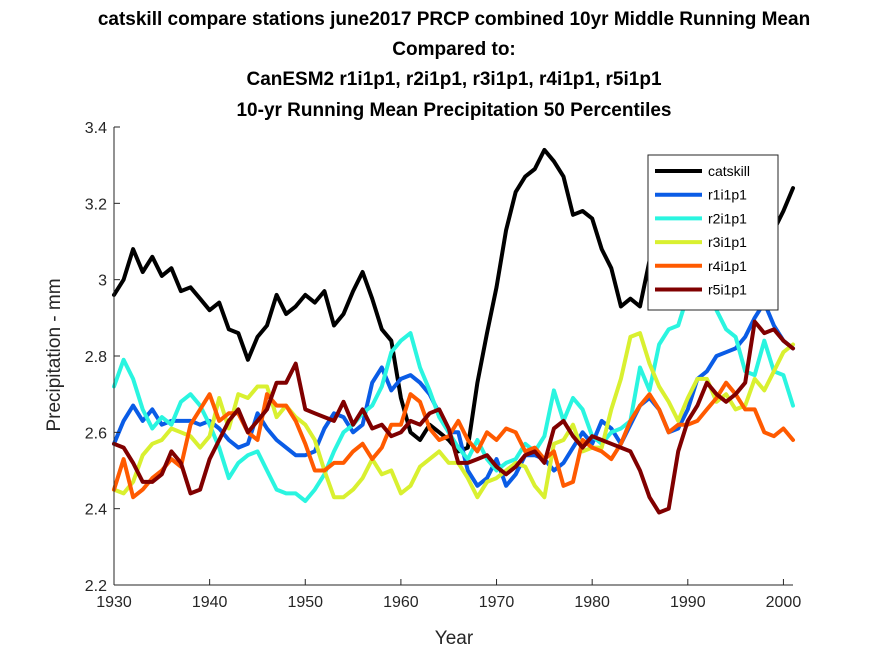 The width and height of the screenshot is (875, 656). What do you see at coordinates (727, 218) in the screenshot?
I see `legend-label-r2i1p1: r2i1p1` at bounding box center [727, 218].